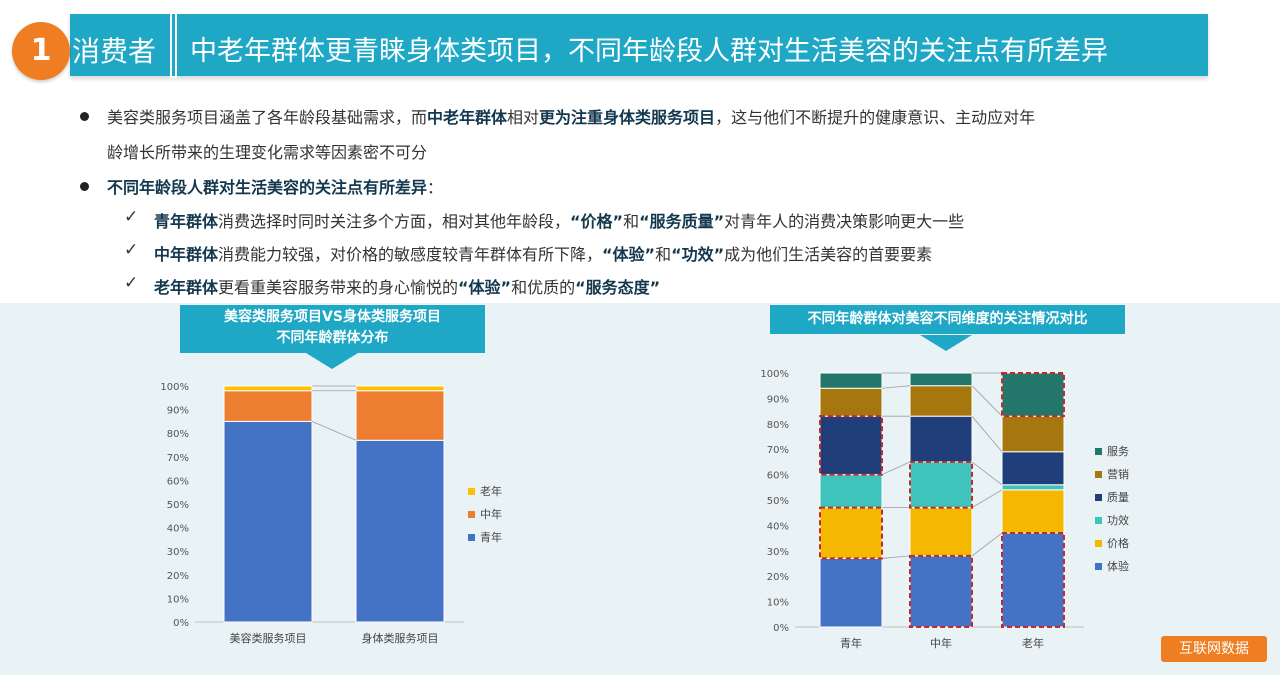  I want to click on x-tick-label: 身体类服务项目, so click(400, 638).